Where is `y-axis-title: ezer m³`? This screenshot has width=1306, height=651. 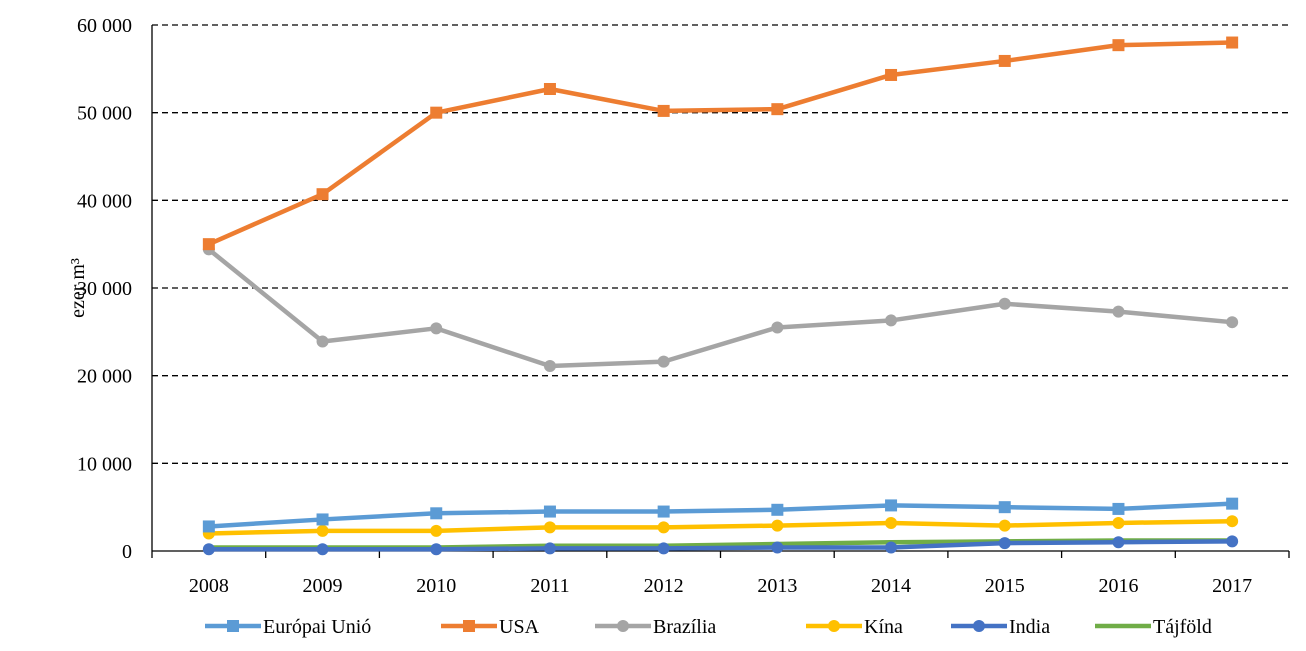 y-axis-title: ezer m³ is located at coordinates (78, 288).